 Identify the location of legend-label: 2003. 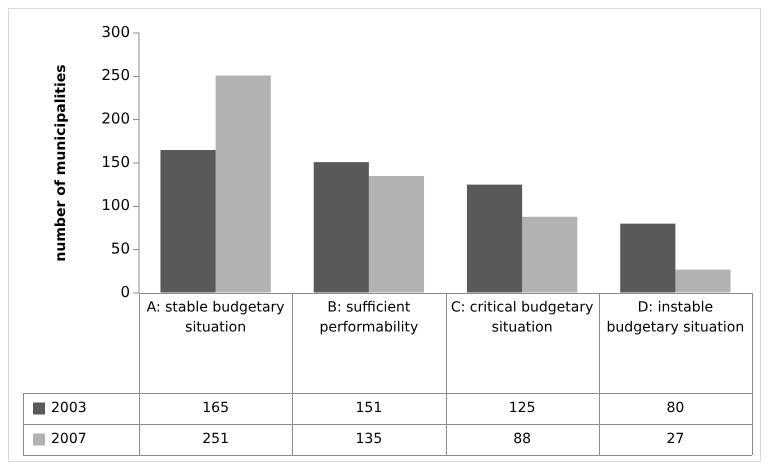
(69, 408).